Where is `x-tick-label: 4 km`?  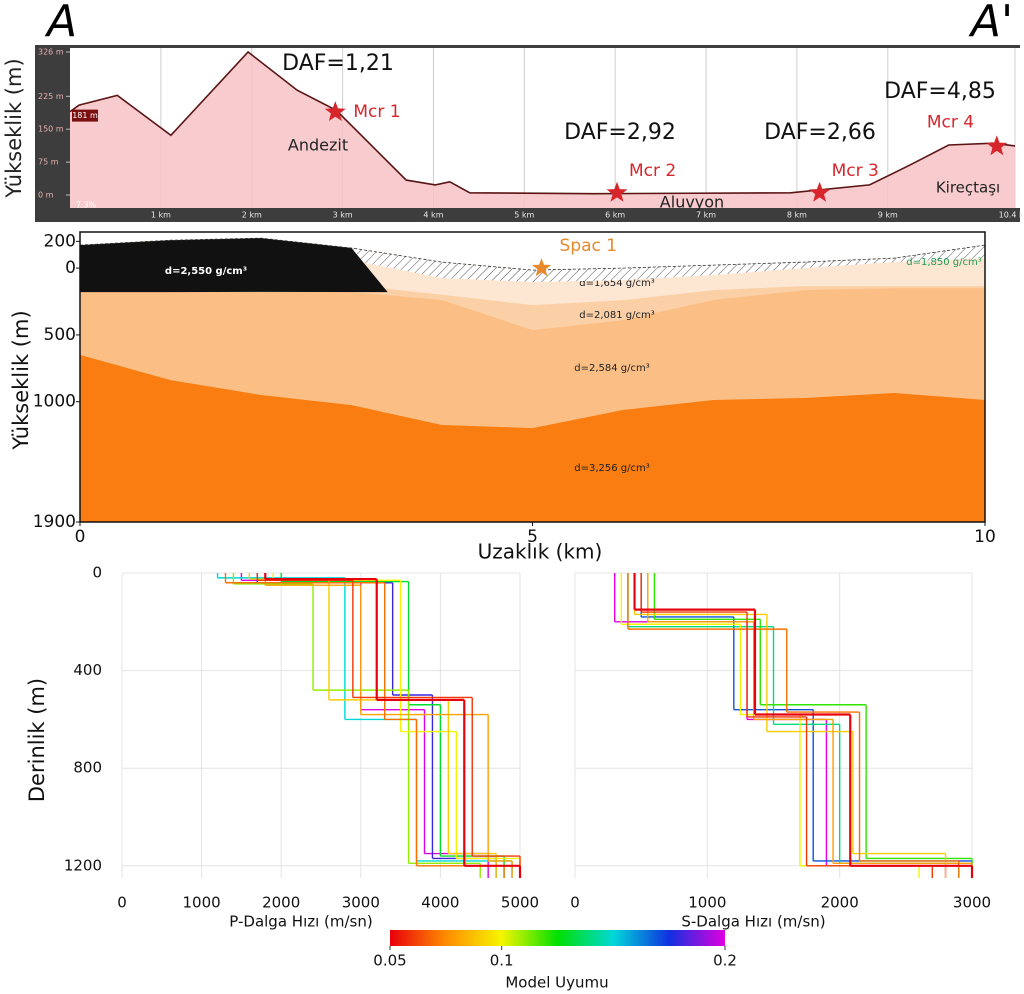 x-tick-label: 4 km is located at coordinates (433, 215).